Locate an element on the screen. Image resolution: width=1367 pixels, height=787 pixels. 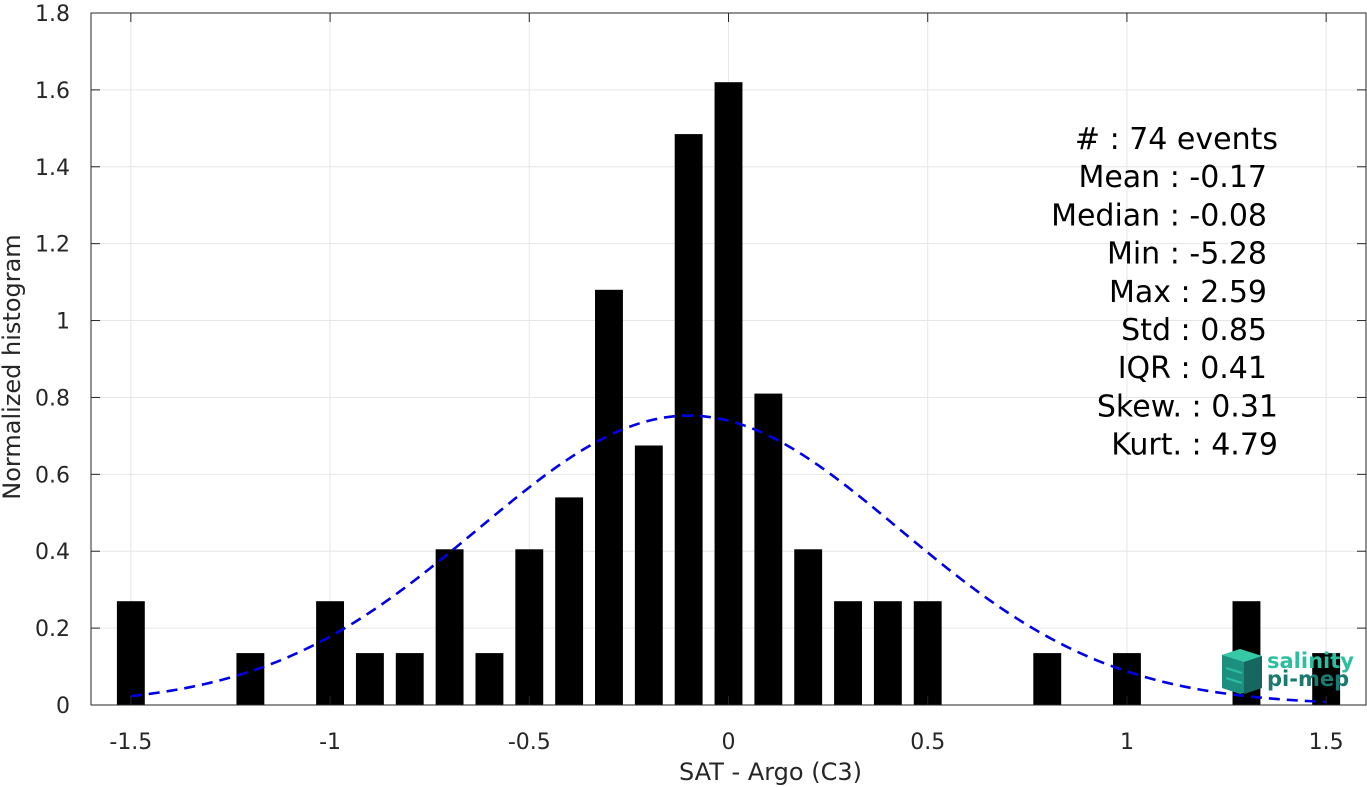
y-tick-label: 0.2 is located at coordinates (52, 629).